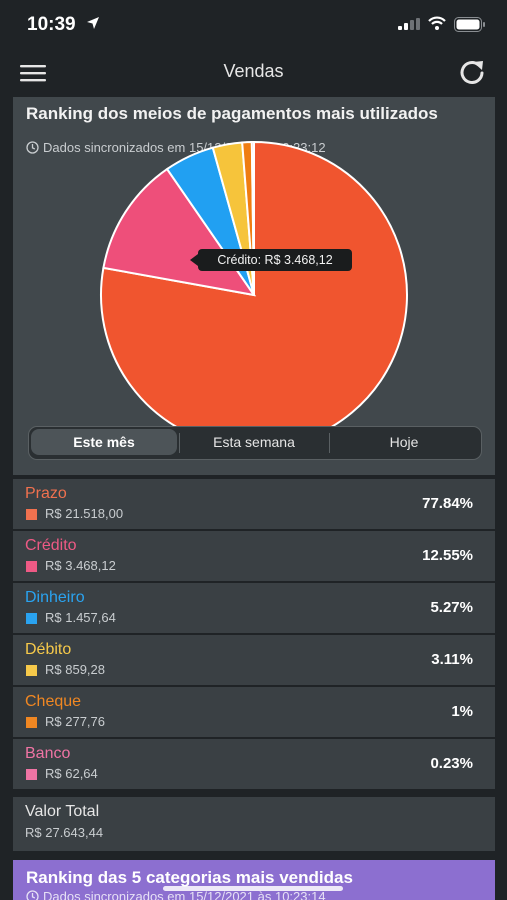 The image size is (507, 900). I want to click on home-indicator, so click(253, 888).